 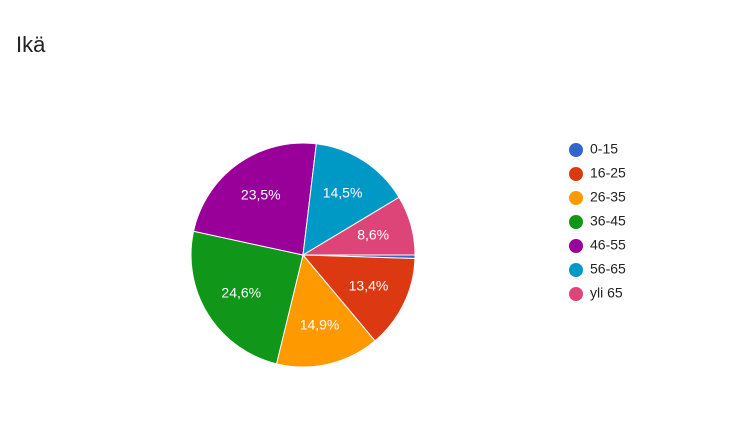 I want to click on legend-label: 26-35, so click(x=608, y=197).